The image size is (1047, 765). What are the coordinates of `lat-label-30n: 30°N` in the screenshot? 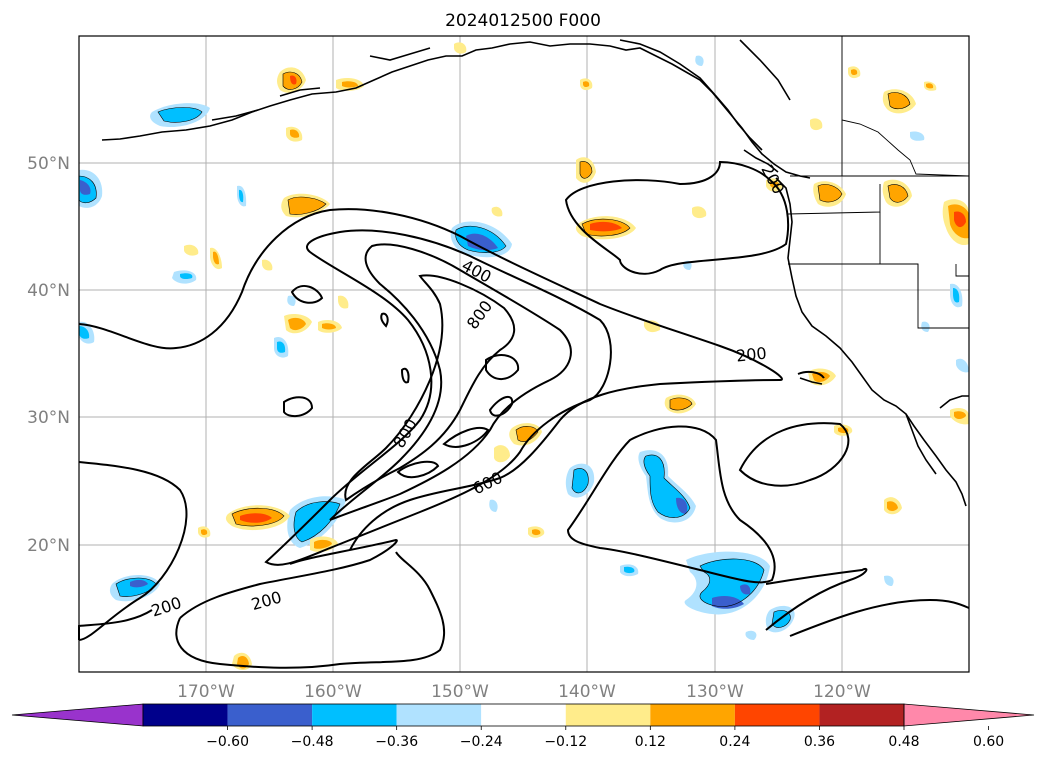 It's located at (48, 418).